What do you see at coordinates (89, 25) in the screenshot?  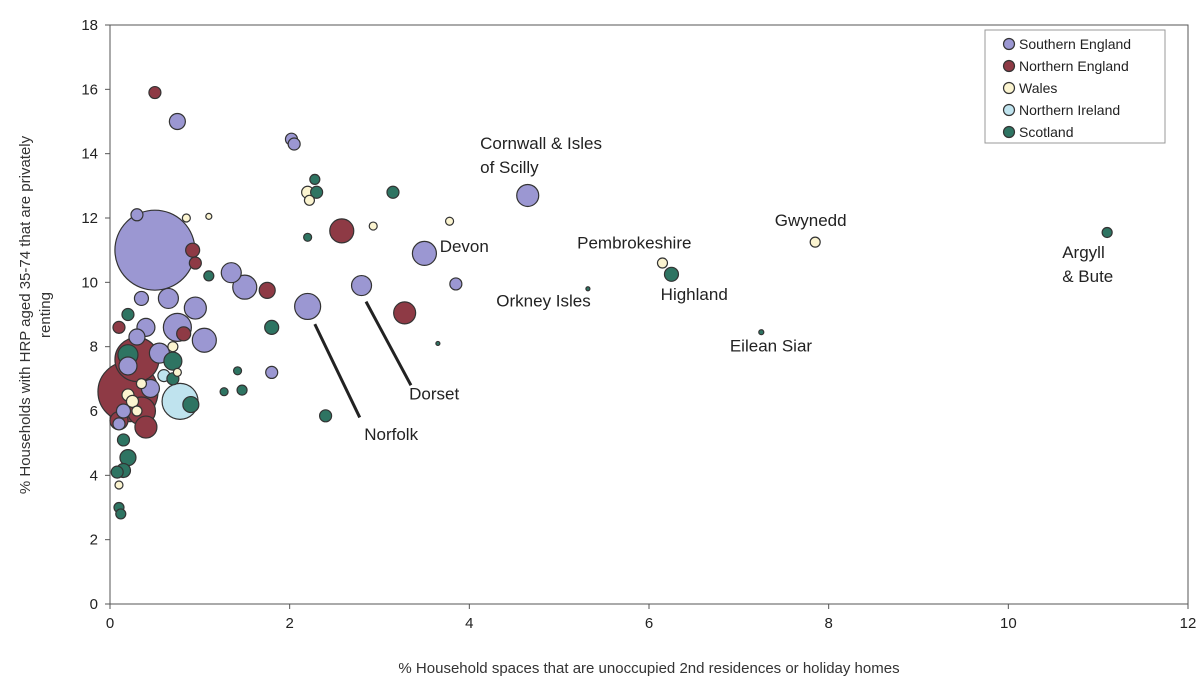 I see `y-tick-label: 18` at bounding box center [89, 25].